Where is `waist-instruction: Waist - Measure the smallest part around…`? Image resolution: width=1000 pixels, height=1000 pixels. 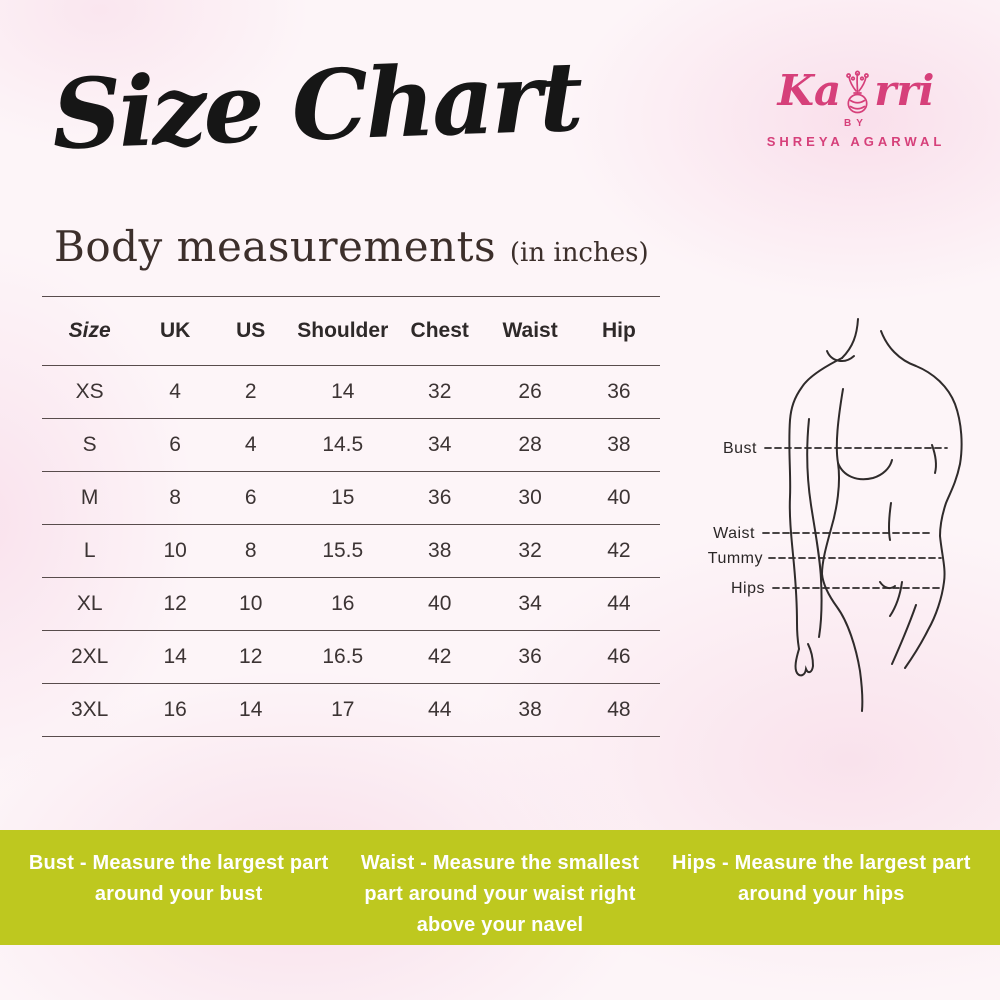 waist-instruction: Waist - Measure the smallest part around… is located at coordinates (499, 894).